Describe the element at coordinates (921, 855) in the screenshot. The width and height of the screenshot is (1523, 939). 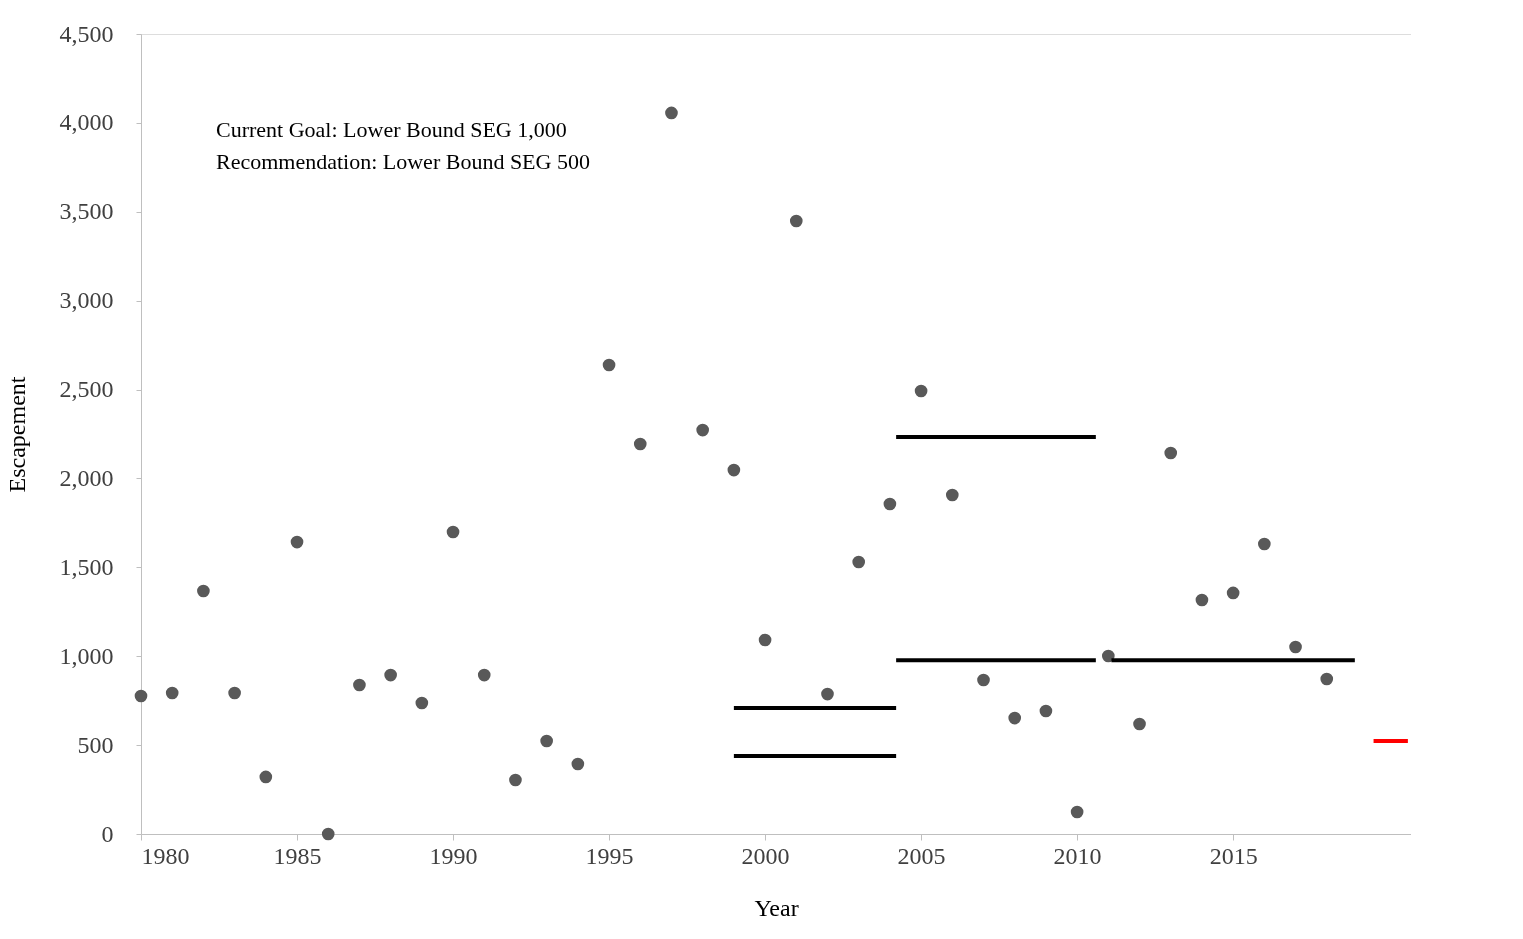
I see `x-tick-label: 2005` at that location.